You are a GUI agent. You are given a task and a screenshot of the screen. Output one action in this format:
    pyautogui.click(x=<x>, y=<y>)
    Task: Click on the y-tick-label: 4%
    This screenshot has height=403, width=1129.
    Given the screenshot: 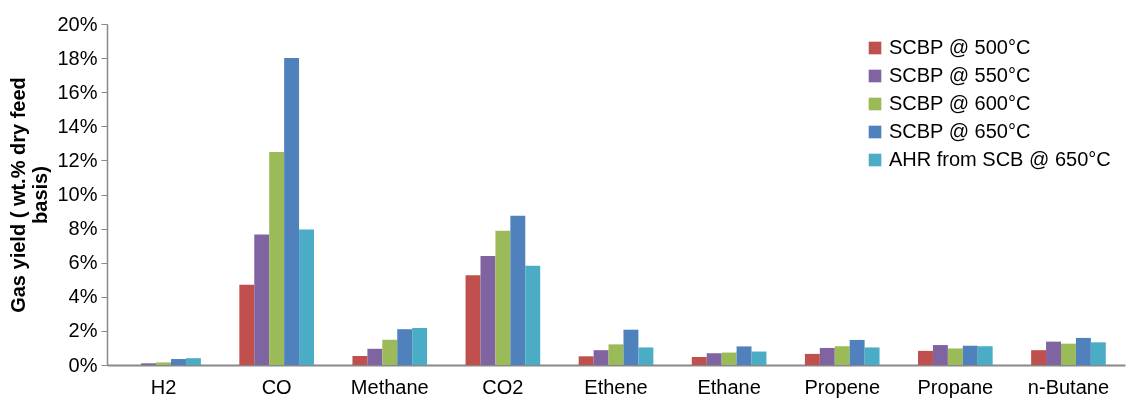 What is the action you would take?
    pyautogui.click(x=83, y=296)
    